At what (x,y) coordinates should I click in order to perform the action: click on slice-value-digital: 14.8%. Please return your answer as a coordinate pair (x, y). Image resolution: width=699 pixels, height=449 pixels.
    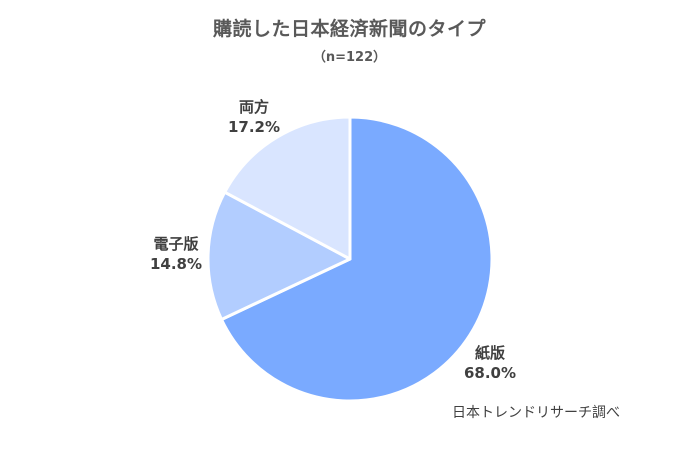
    Looking at the image, I should click on (176, 264).